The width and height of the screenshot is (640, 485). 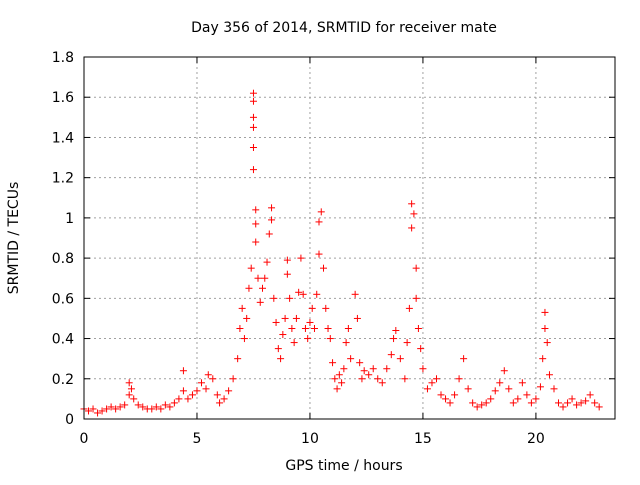 What do you see at coordinates (84, 439) in the screenshot?
I see `x-tick-label: 0` at bounding box center [84, 439].